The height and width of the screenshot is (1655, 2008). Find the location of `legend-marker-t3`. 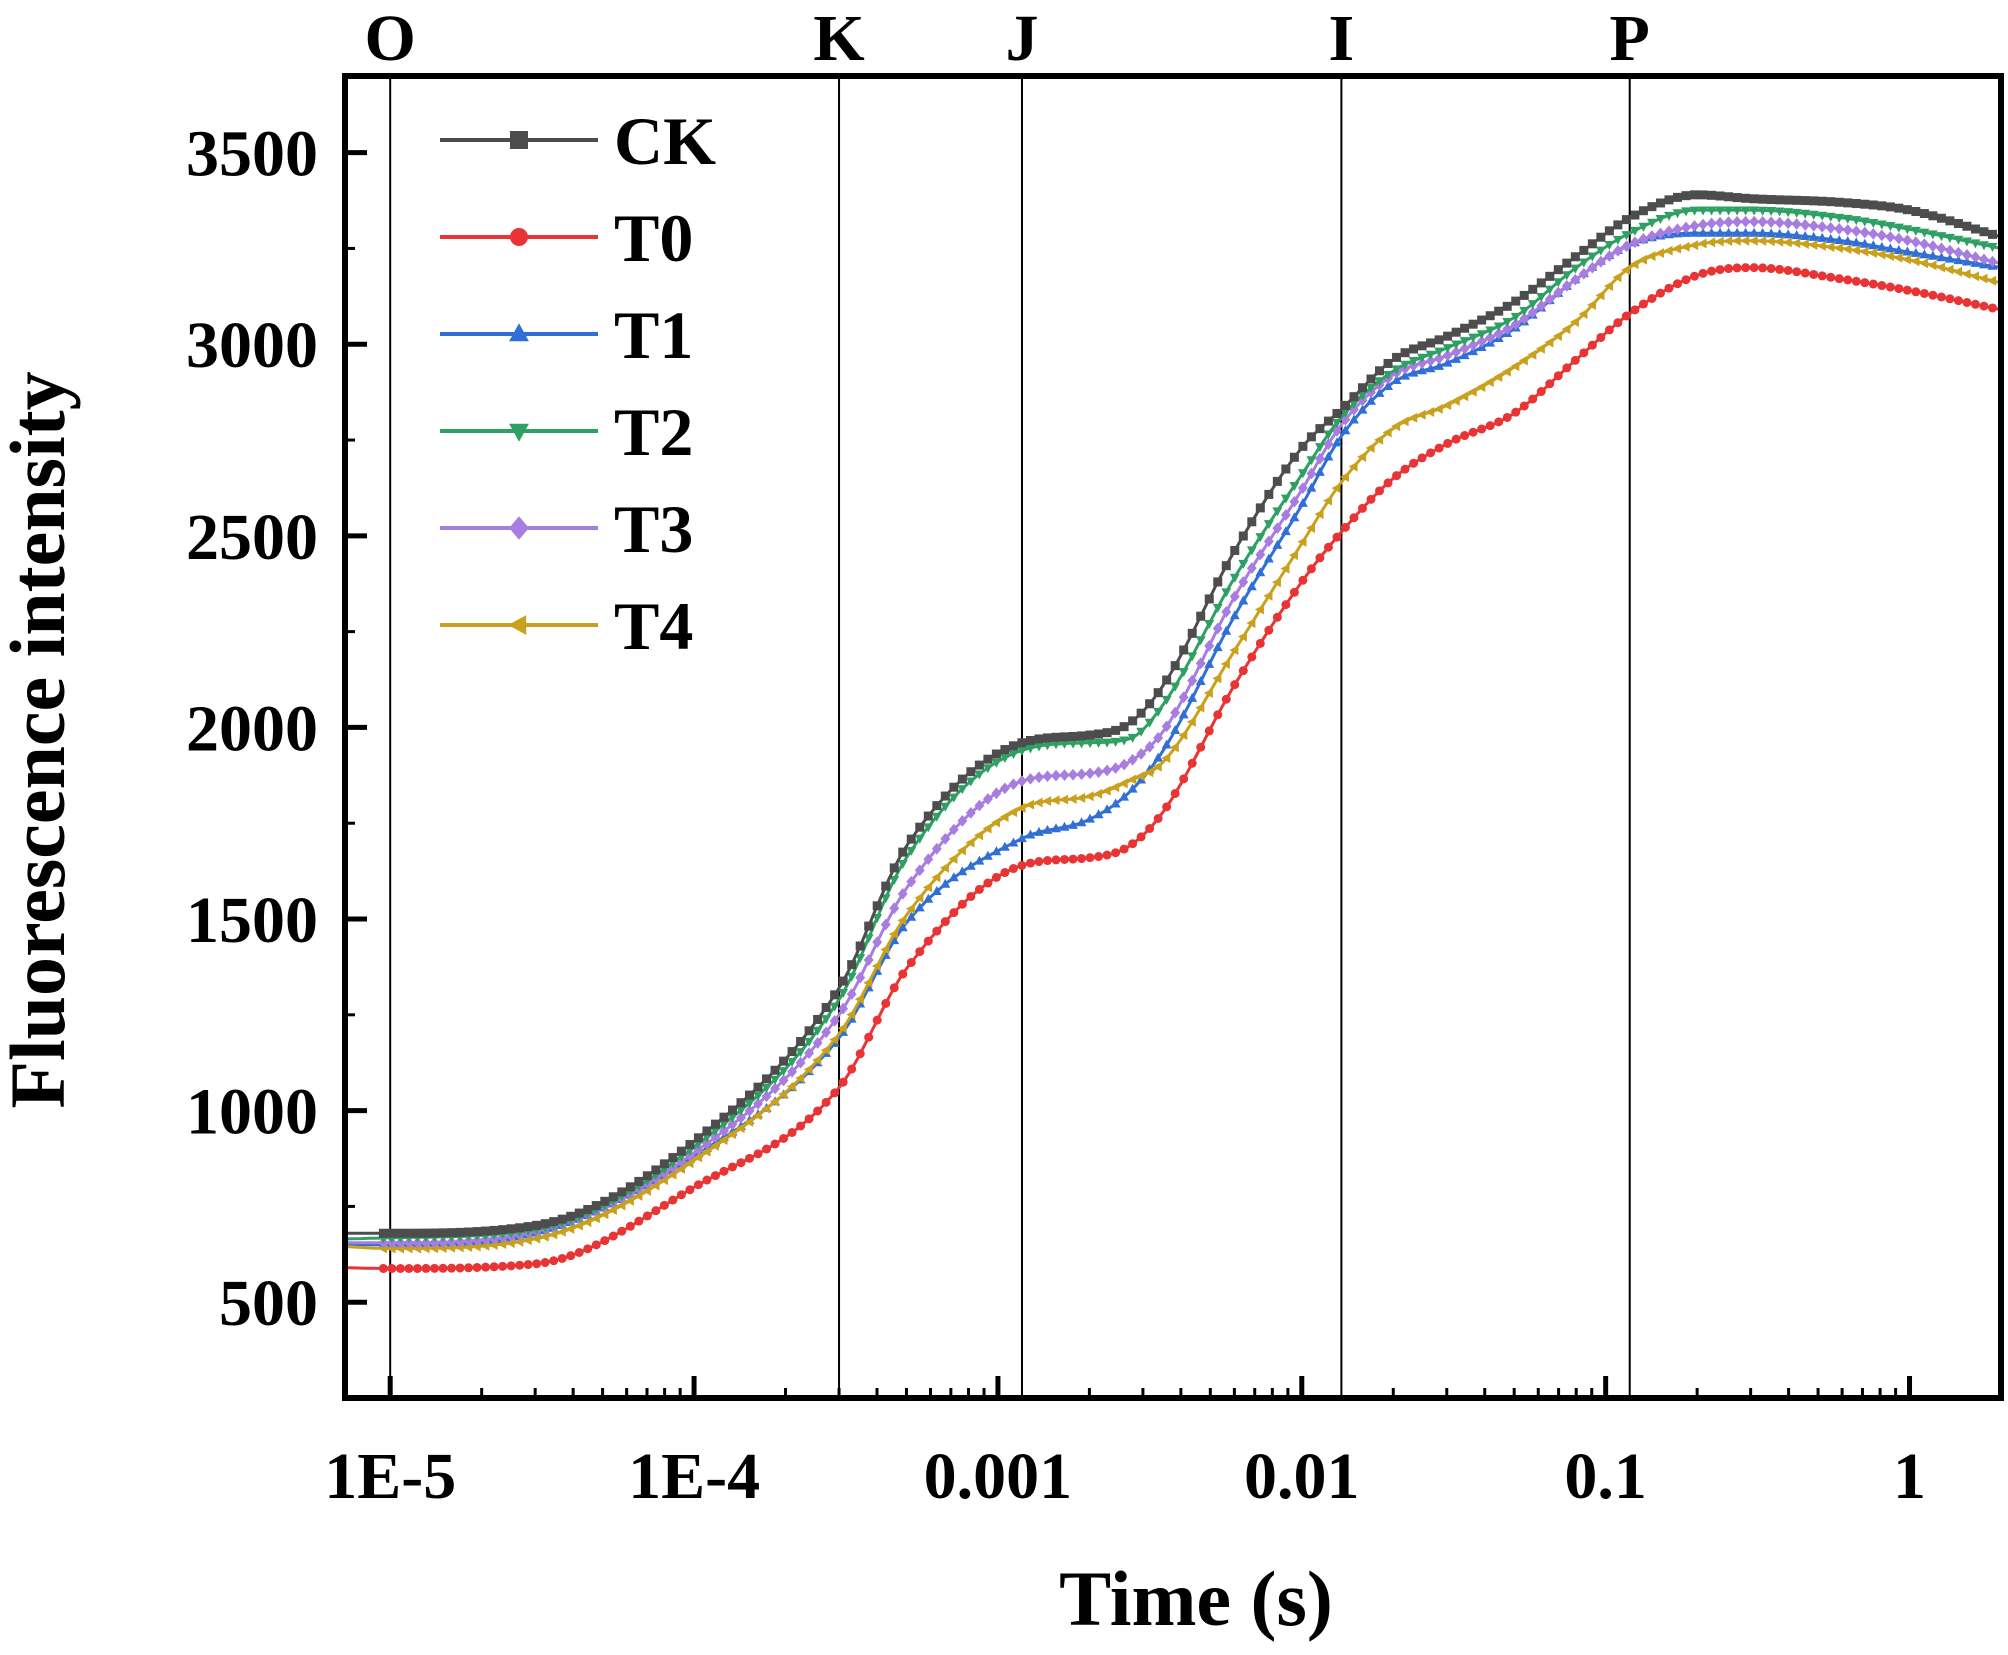

legend-marker-t3 is located at coordinates (519, 528).